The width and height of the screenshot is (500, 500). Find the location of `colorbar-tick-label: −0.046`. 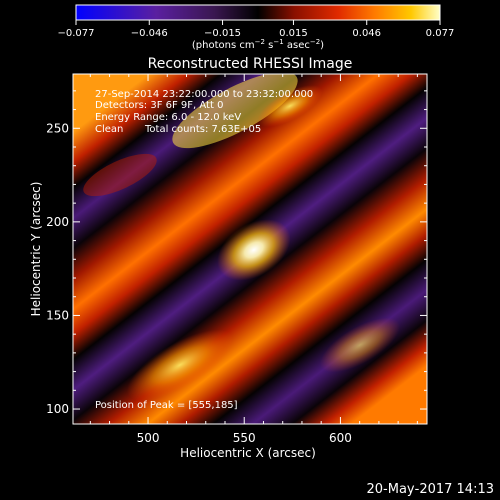

colorbar-tick-label: −0.046 is located at coordinates (149, 33).